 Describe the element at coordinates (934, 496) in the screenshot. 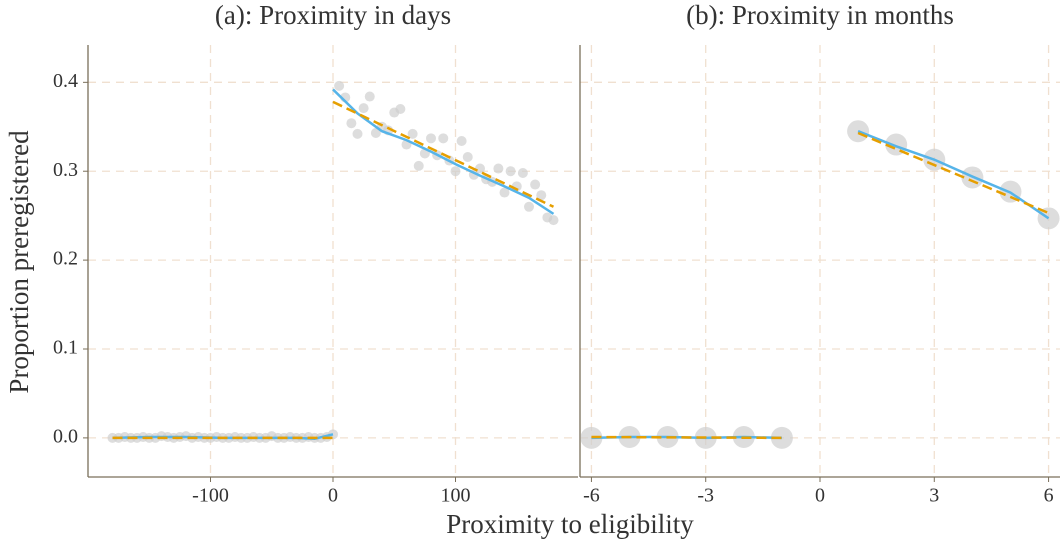

I see `x-tick-label: 3` at that location.